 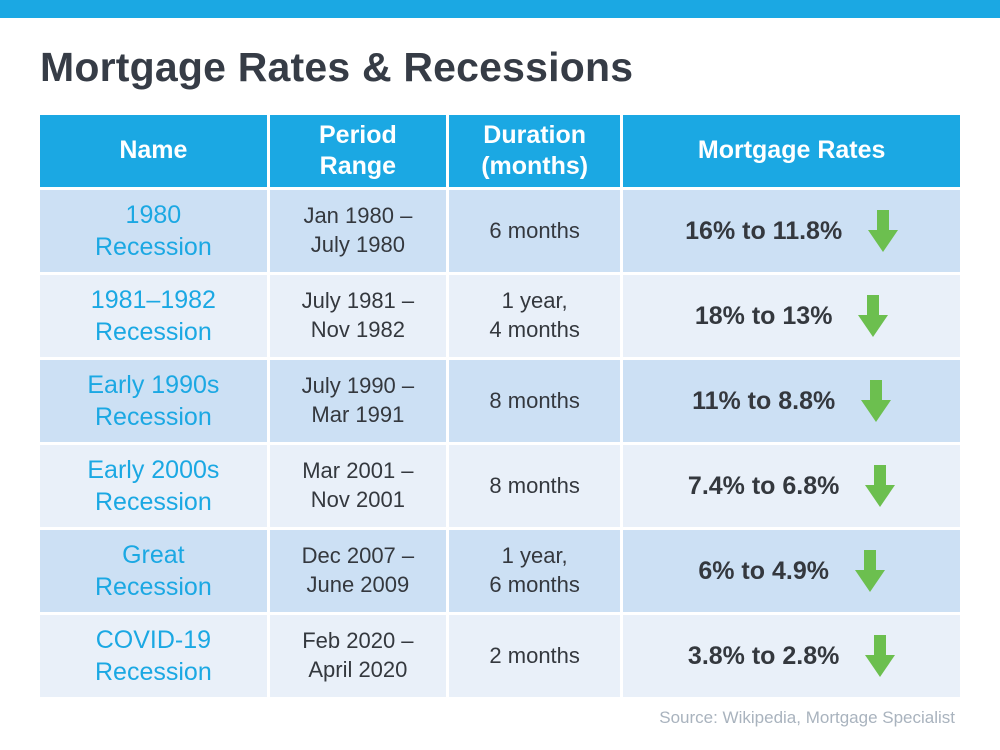 I want to click on top-accent-bar, so click(x=500, y=9).